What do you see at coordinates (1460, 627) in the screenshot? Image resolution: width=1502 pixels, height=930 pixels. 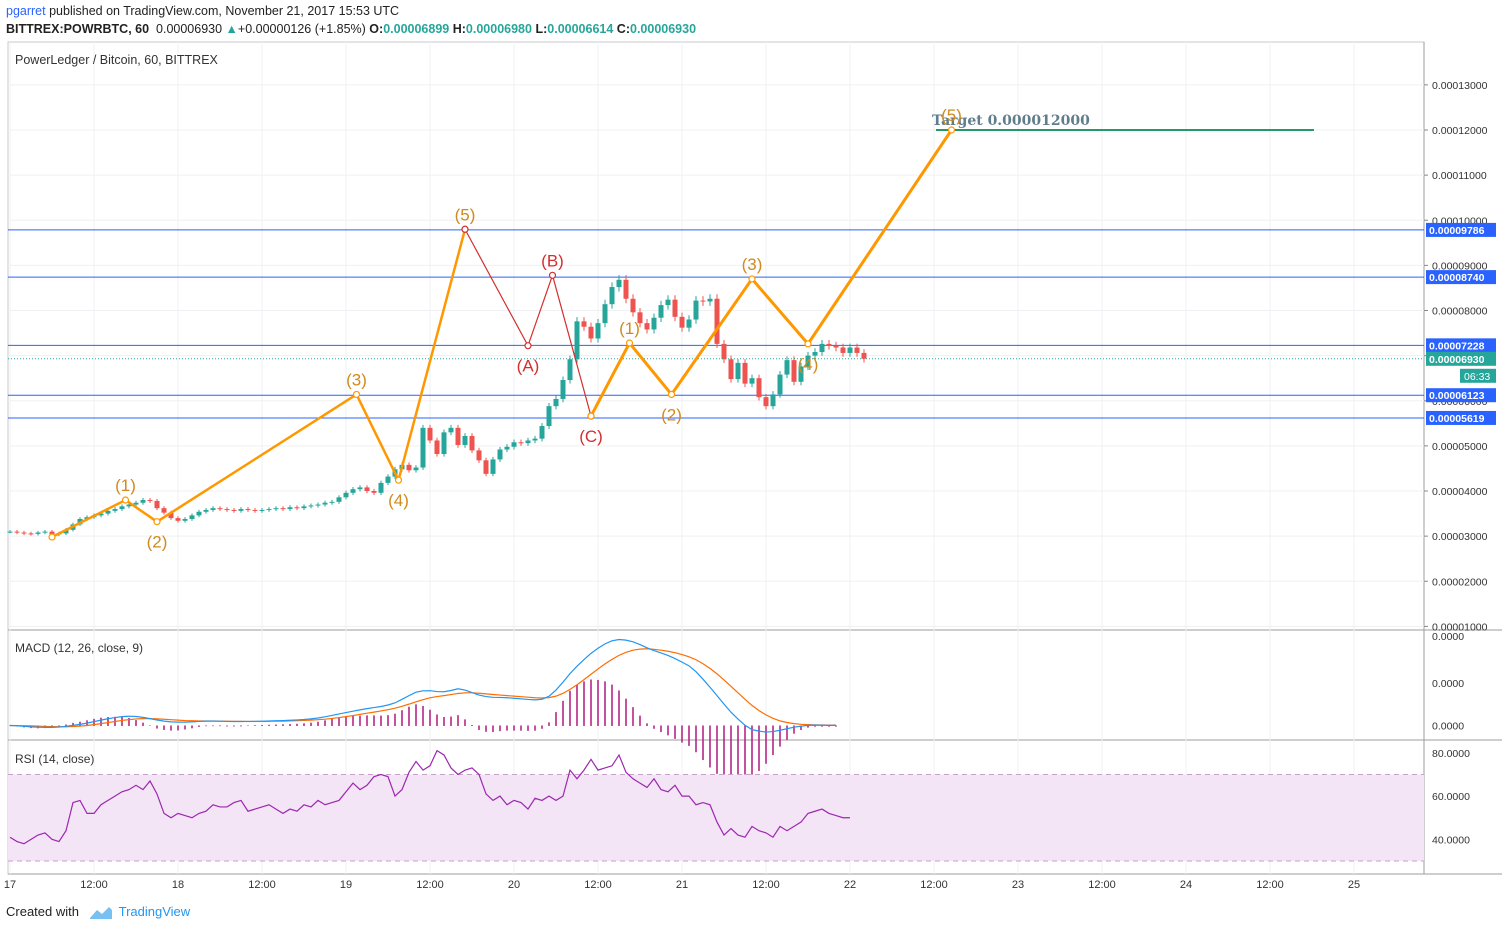 I see `y-tick-label: 0.00001000` at bounding box center [1460, 627].